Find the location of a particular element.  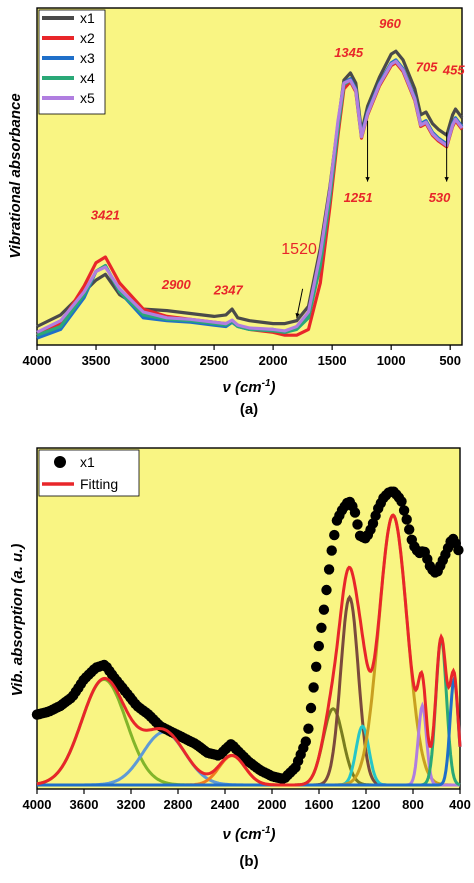

arrow-line is located at coordinates (300, 303).